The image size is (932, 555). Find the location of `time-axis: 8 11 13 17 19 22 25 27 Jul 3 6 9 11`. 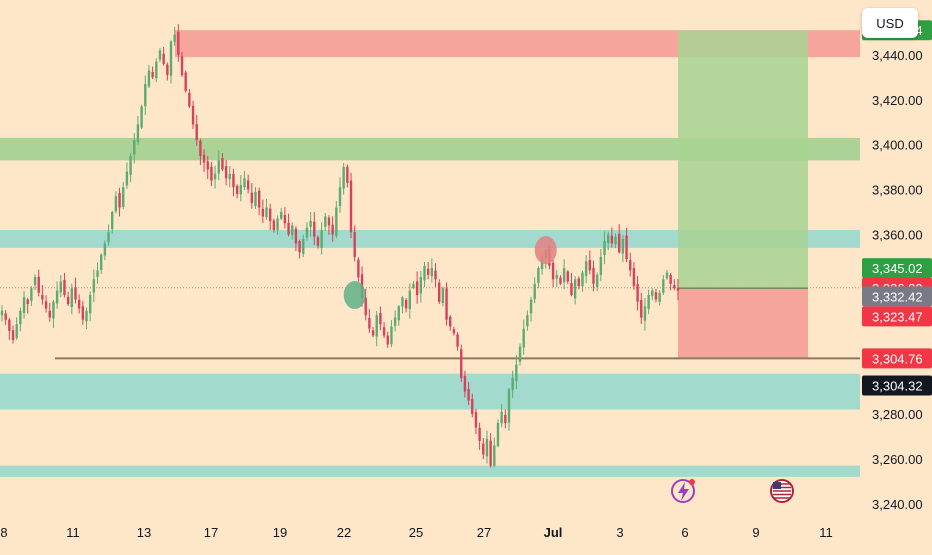

time-axis: 8 11 13 17 19 22 25 27 Jul 3 6 9 11 is located at coordinates (416, 532).